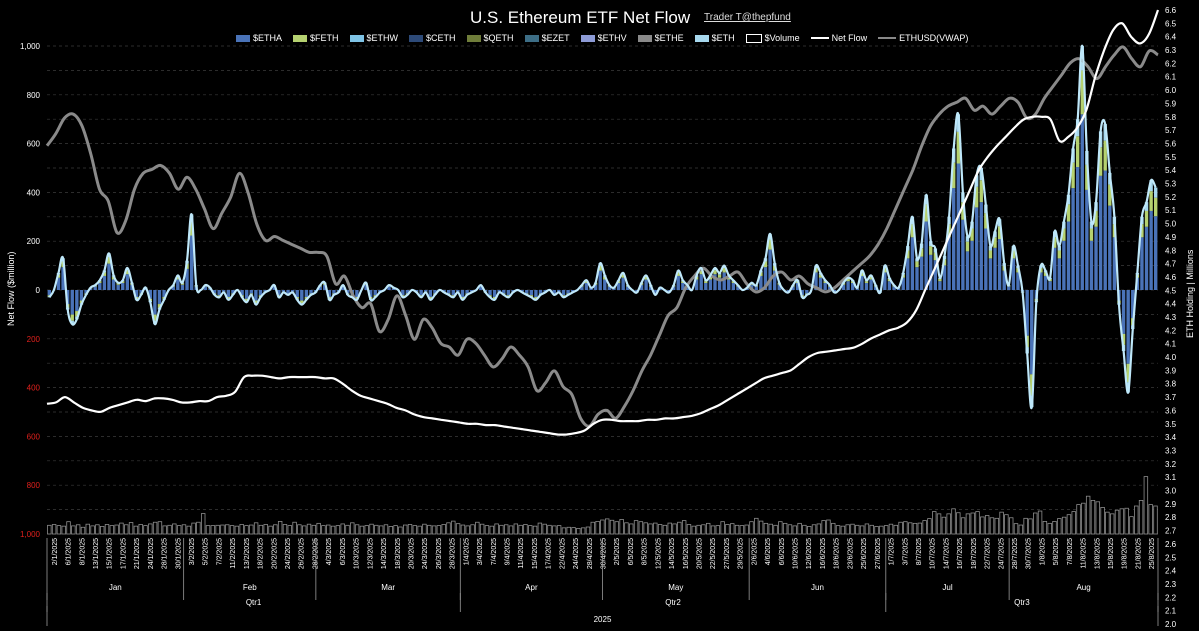  Describe the element at coordinates (1171, 103) in the screenshot. I see `right-tick-label: 5.9` at that location.